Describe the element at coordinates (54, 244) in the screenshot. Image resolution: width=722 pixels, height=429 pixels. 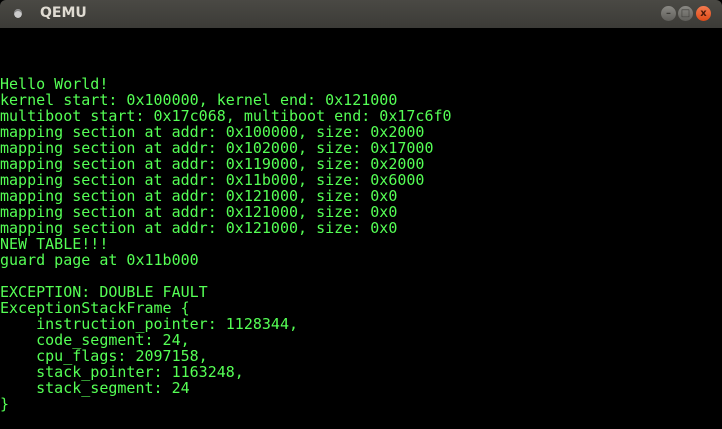
I see `terminal-line: NEW TABLE!!!` at that location.